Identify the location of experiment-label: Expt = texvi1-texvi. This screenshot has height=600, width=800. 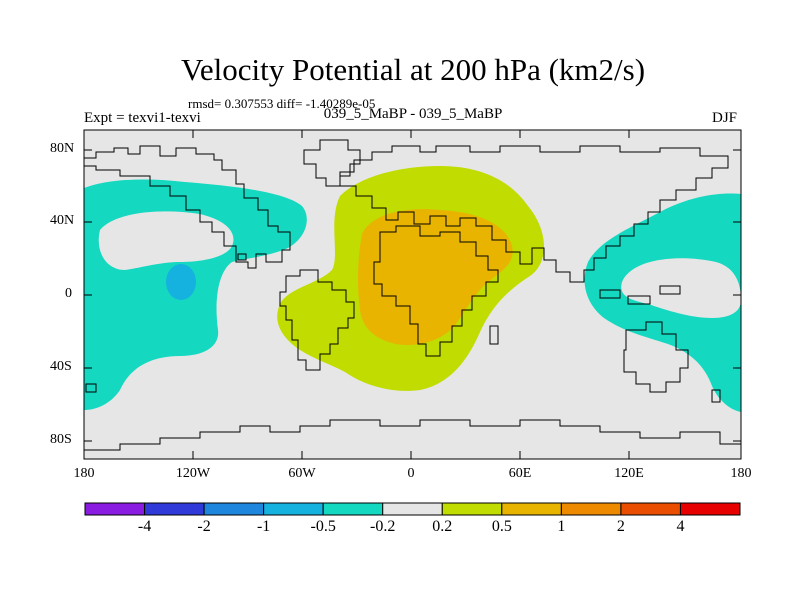
(142, 118).